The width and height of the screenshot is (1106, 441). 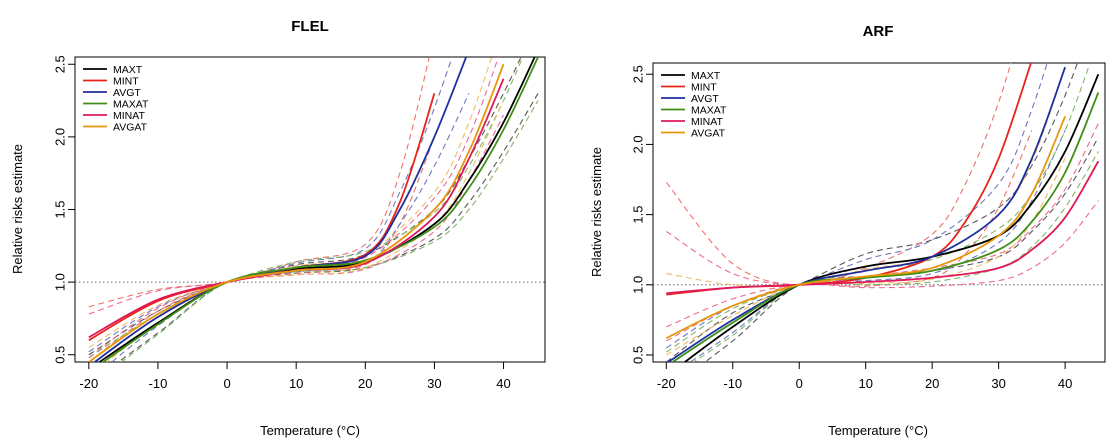 I want to click on chart-title: ARF, so click(x=878, y=31).